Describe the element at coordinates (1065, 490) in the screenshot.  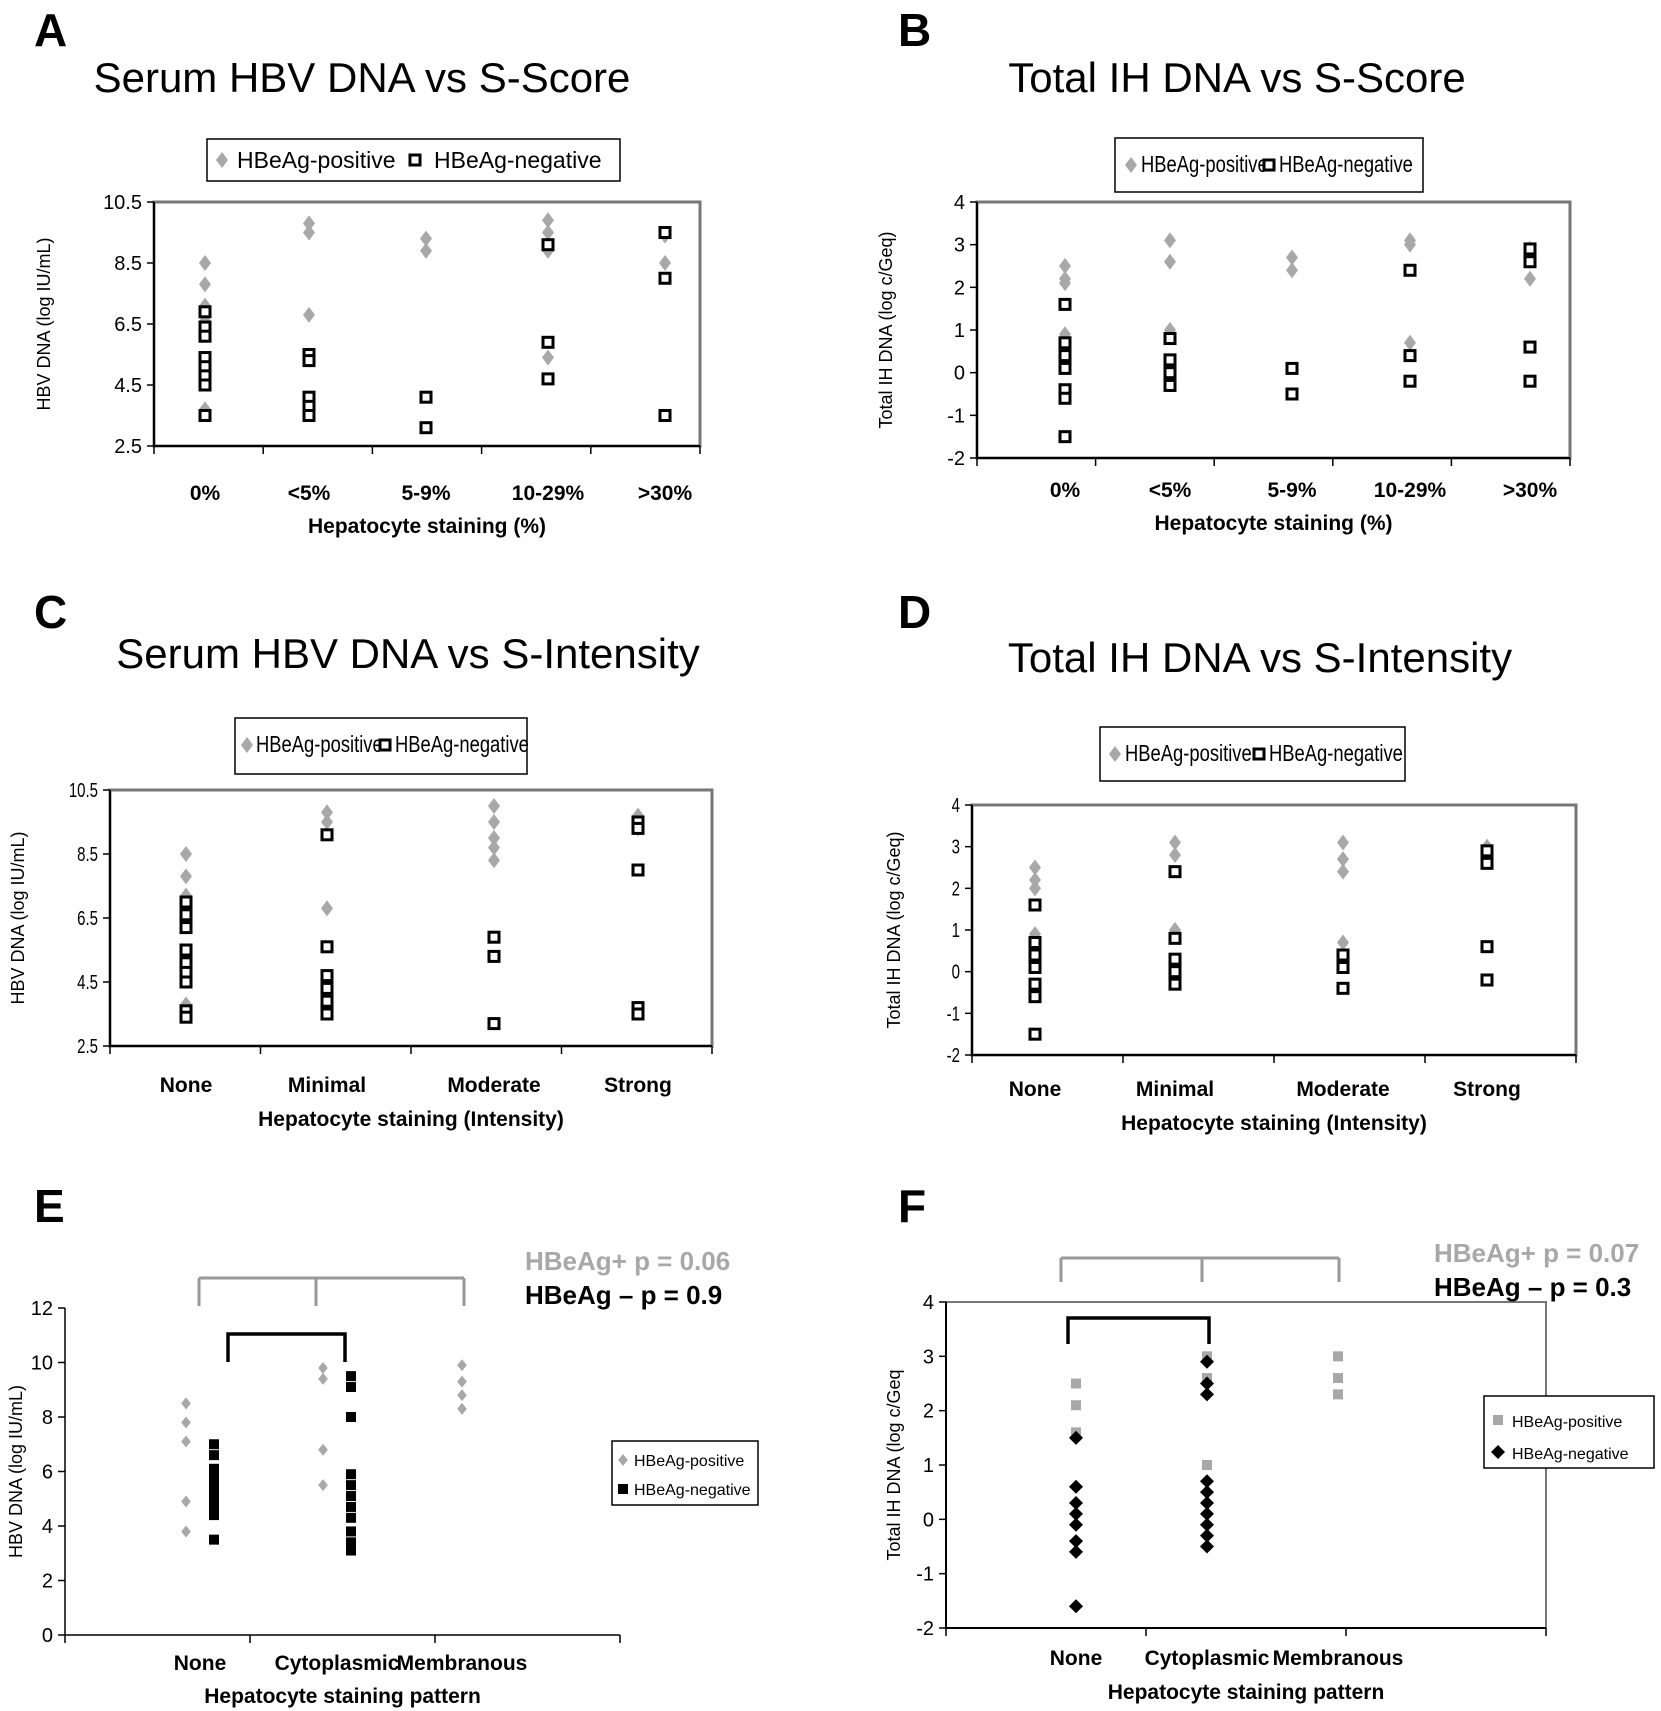
I see `x-category-label: 0%` at that location.